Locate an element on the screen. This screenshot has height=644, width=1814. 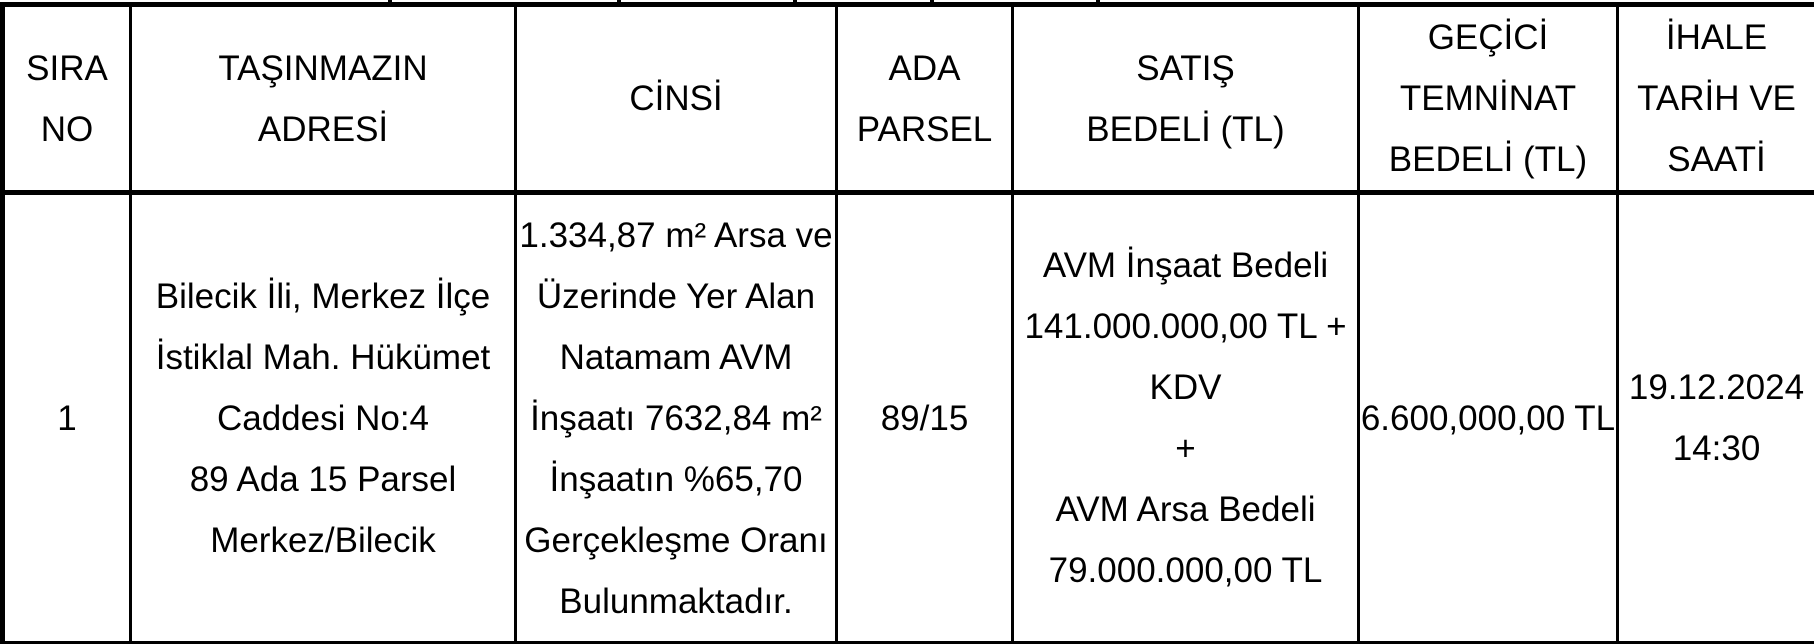
header-cell-cinsi: CİNSİ is located at coordinates (676, 99).